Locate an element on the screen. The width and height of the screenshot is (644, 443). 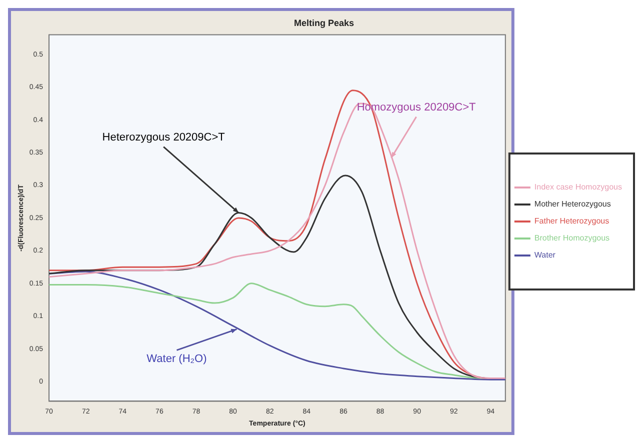
annotation: Water (H₂O) is located at coordinates (176, 358).